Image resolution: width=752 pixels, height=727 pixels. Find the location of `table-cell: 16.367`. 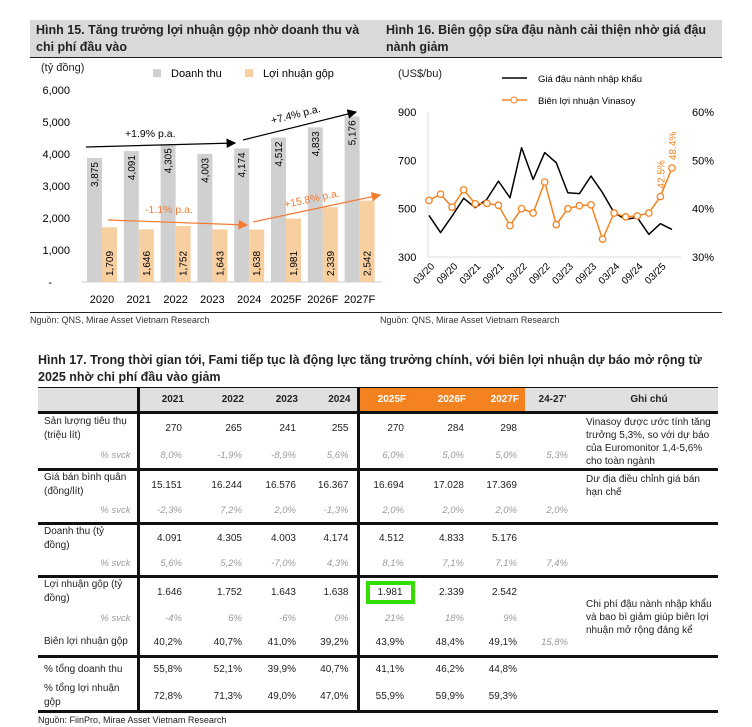

table-cell: 16.367 is located at coordinates (333, 485).